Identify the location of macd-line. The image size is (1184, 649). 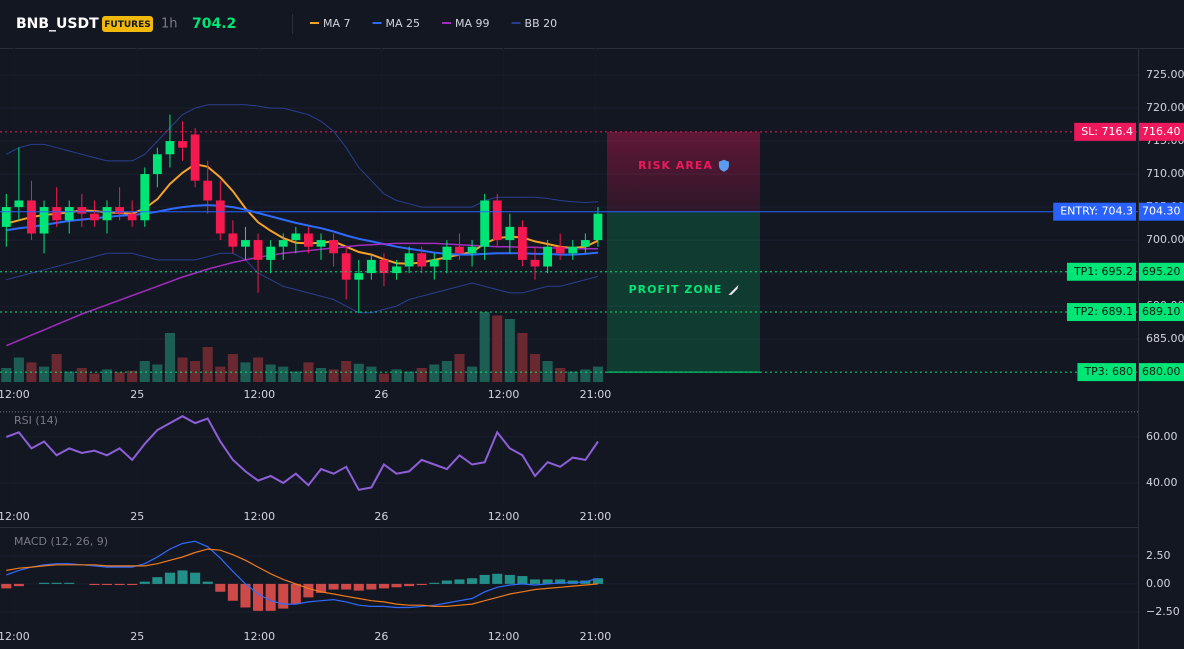
(302, 574).